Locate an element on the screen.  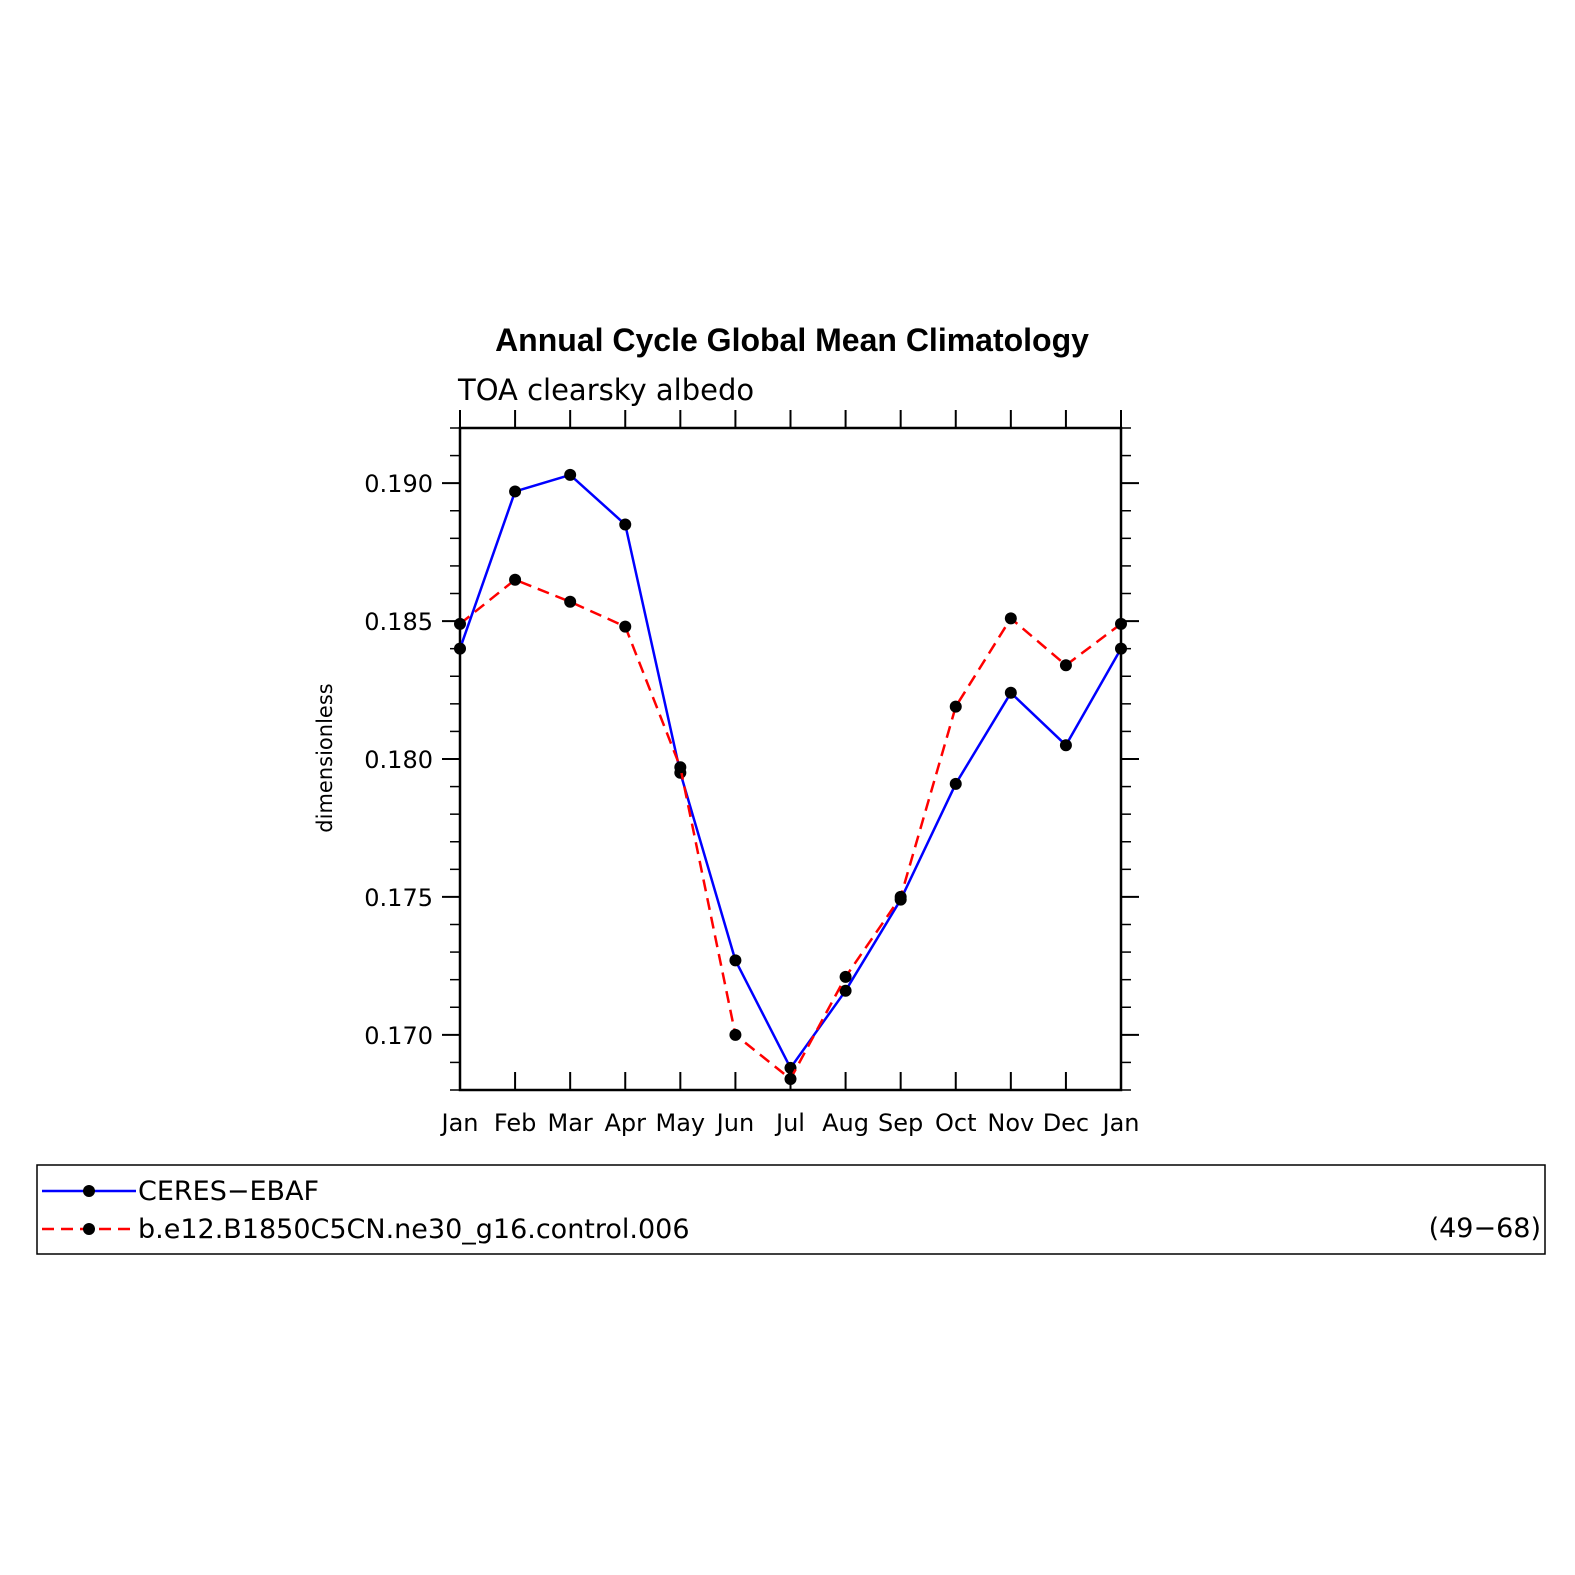
y-tick-label: 0.170 is located at coordinates (398, 1036).